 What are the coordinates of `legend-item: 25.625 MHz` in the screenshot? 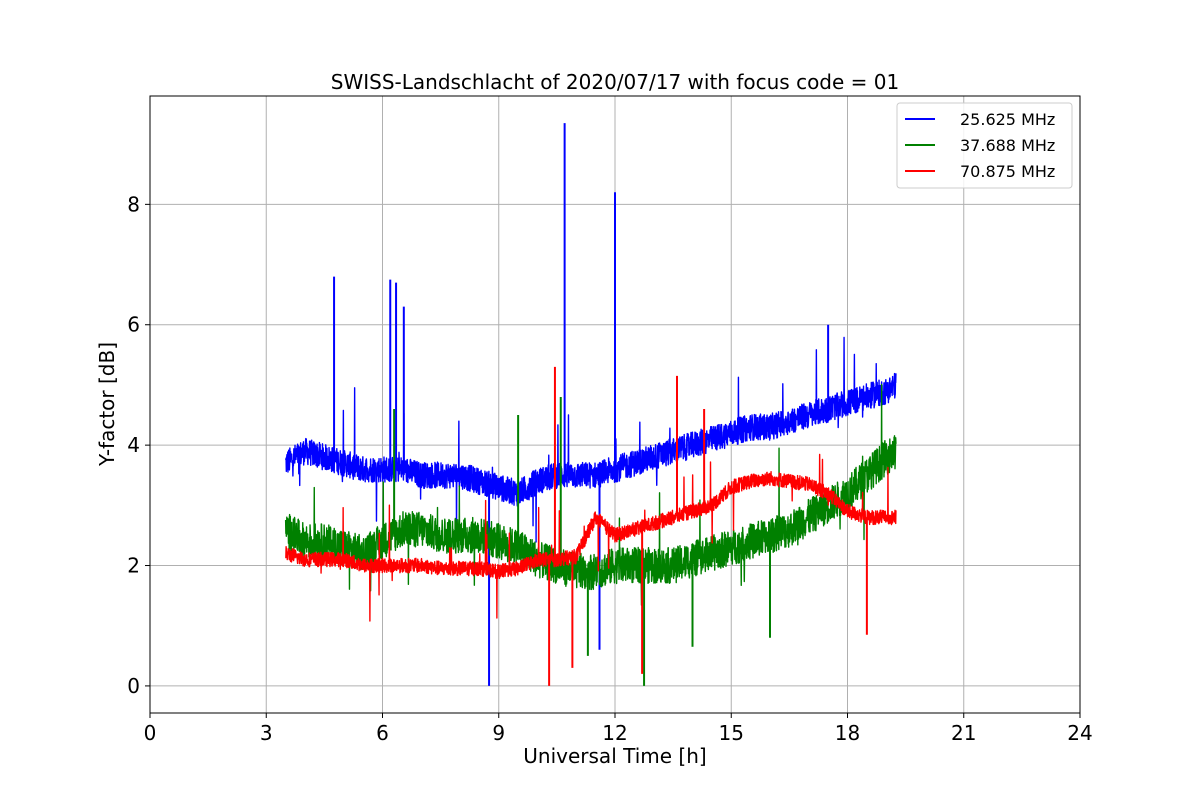 It's located at (980, 119).